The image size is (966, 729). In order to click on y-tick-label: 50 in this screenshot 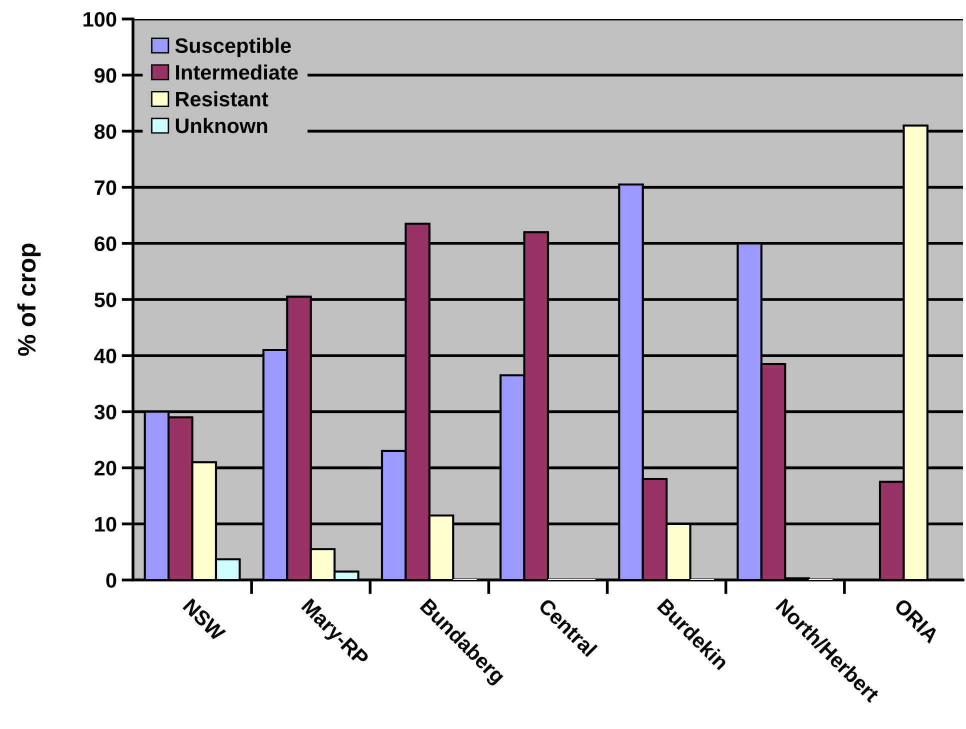, I will do `click(105, 300)`.